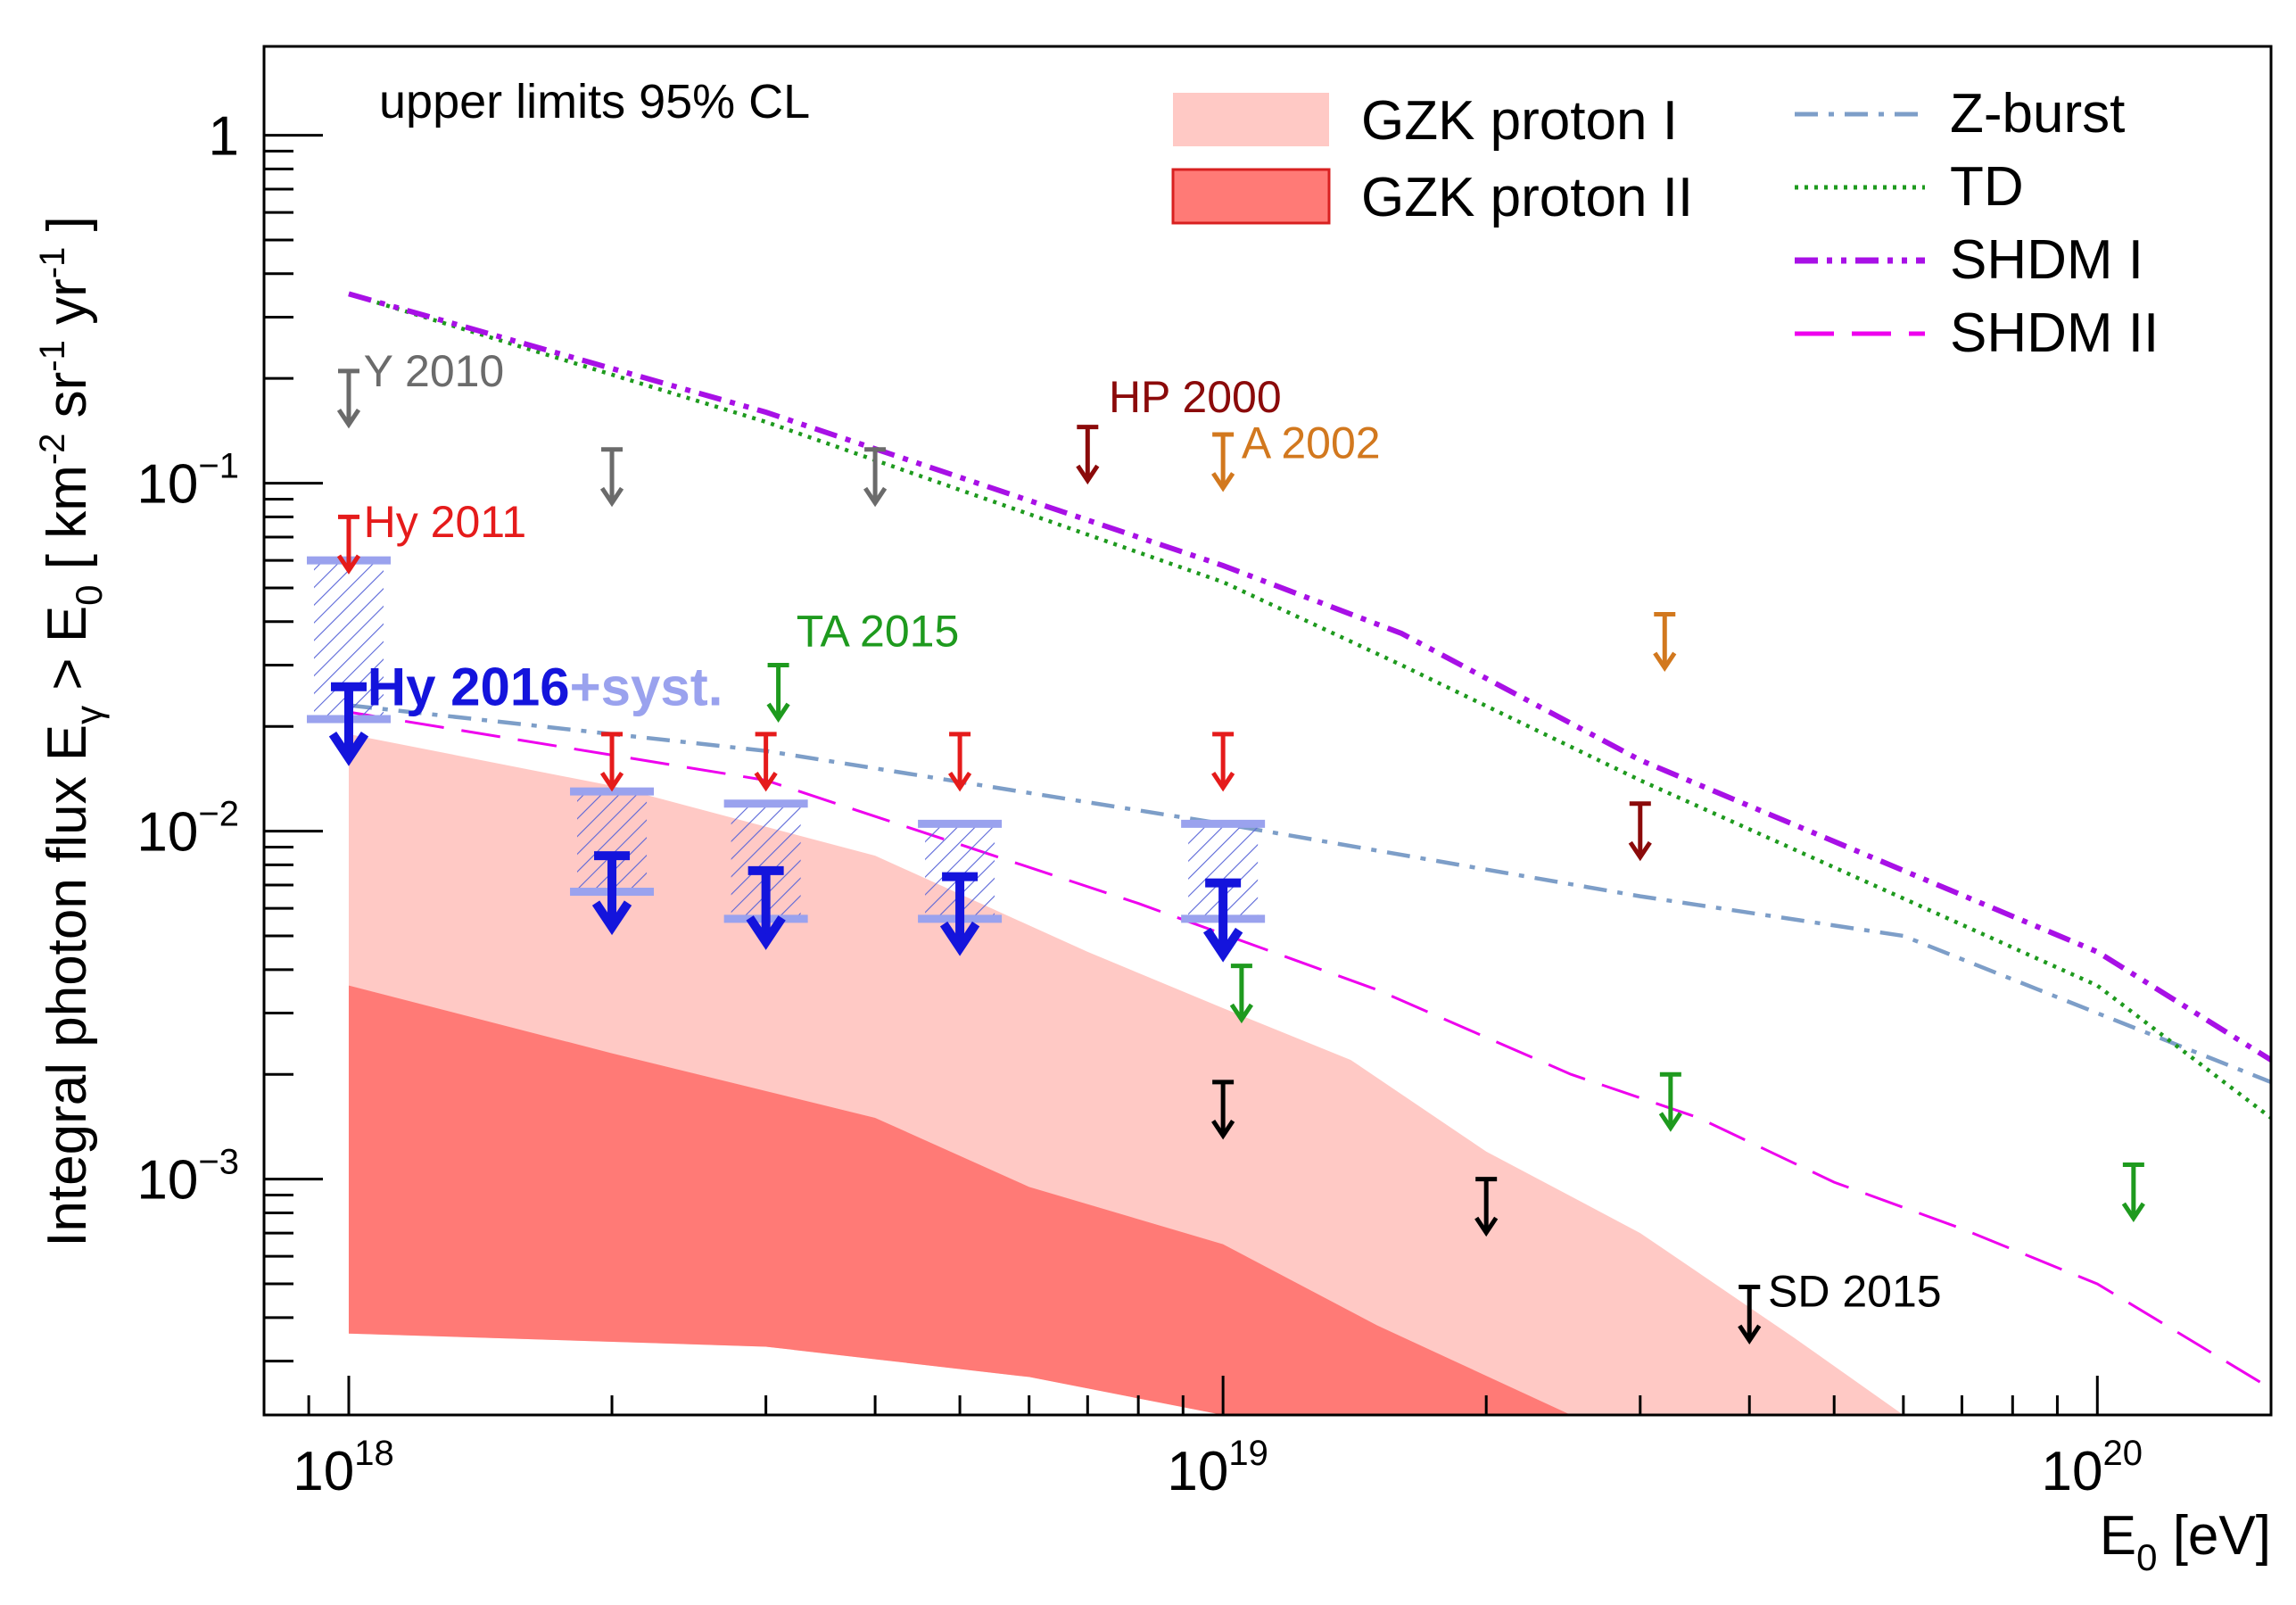 The height and width of the screenshot is (1605, 2296). What do you see at coordinates (52, 263) in the screenshot?
I see `y-title-exp3: -1` at bounding box center [52, 263].